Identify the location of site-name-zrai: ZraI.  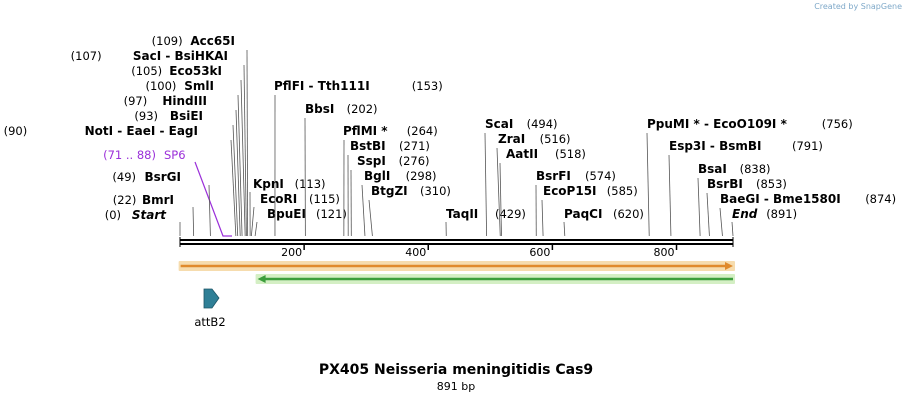
(511, 139).